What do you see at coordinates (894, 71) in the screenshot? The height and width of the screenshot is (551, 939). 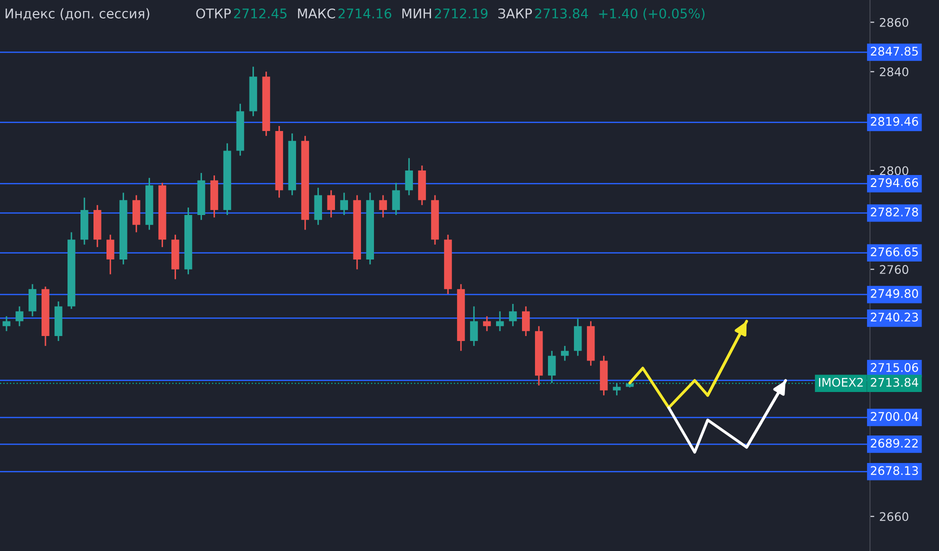 I see `y-tick-label: 2840` at bounding box center [894, 71].